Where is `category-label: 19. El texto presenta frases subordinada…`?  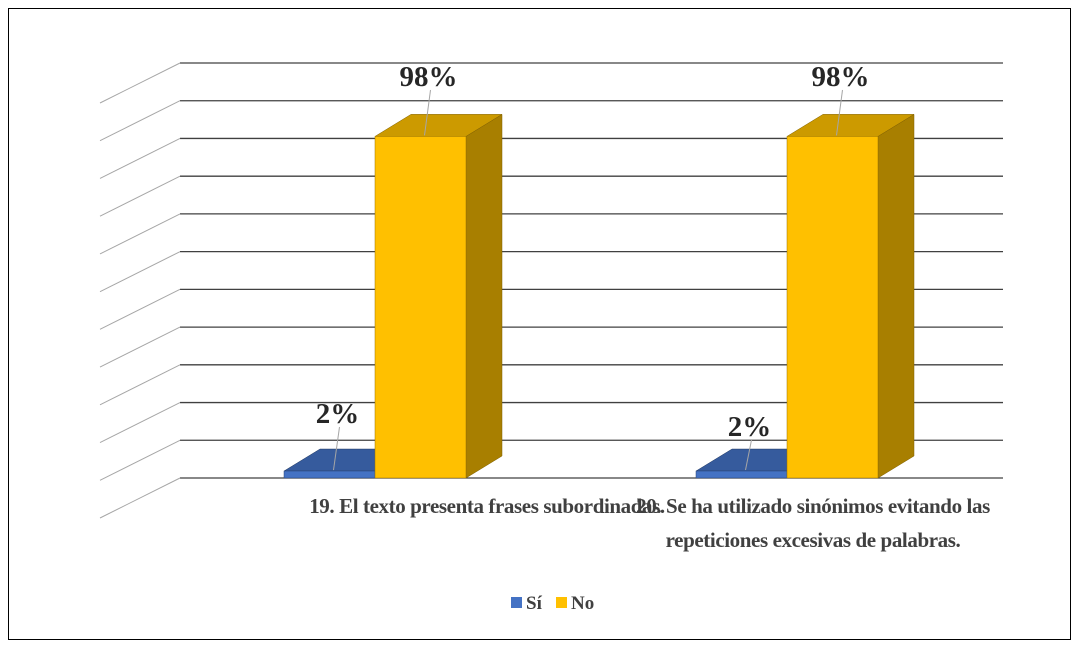 category-label: 19. El texto presenta frases subordinada… is located at coordinates (487, 506).